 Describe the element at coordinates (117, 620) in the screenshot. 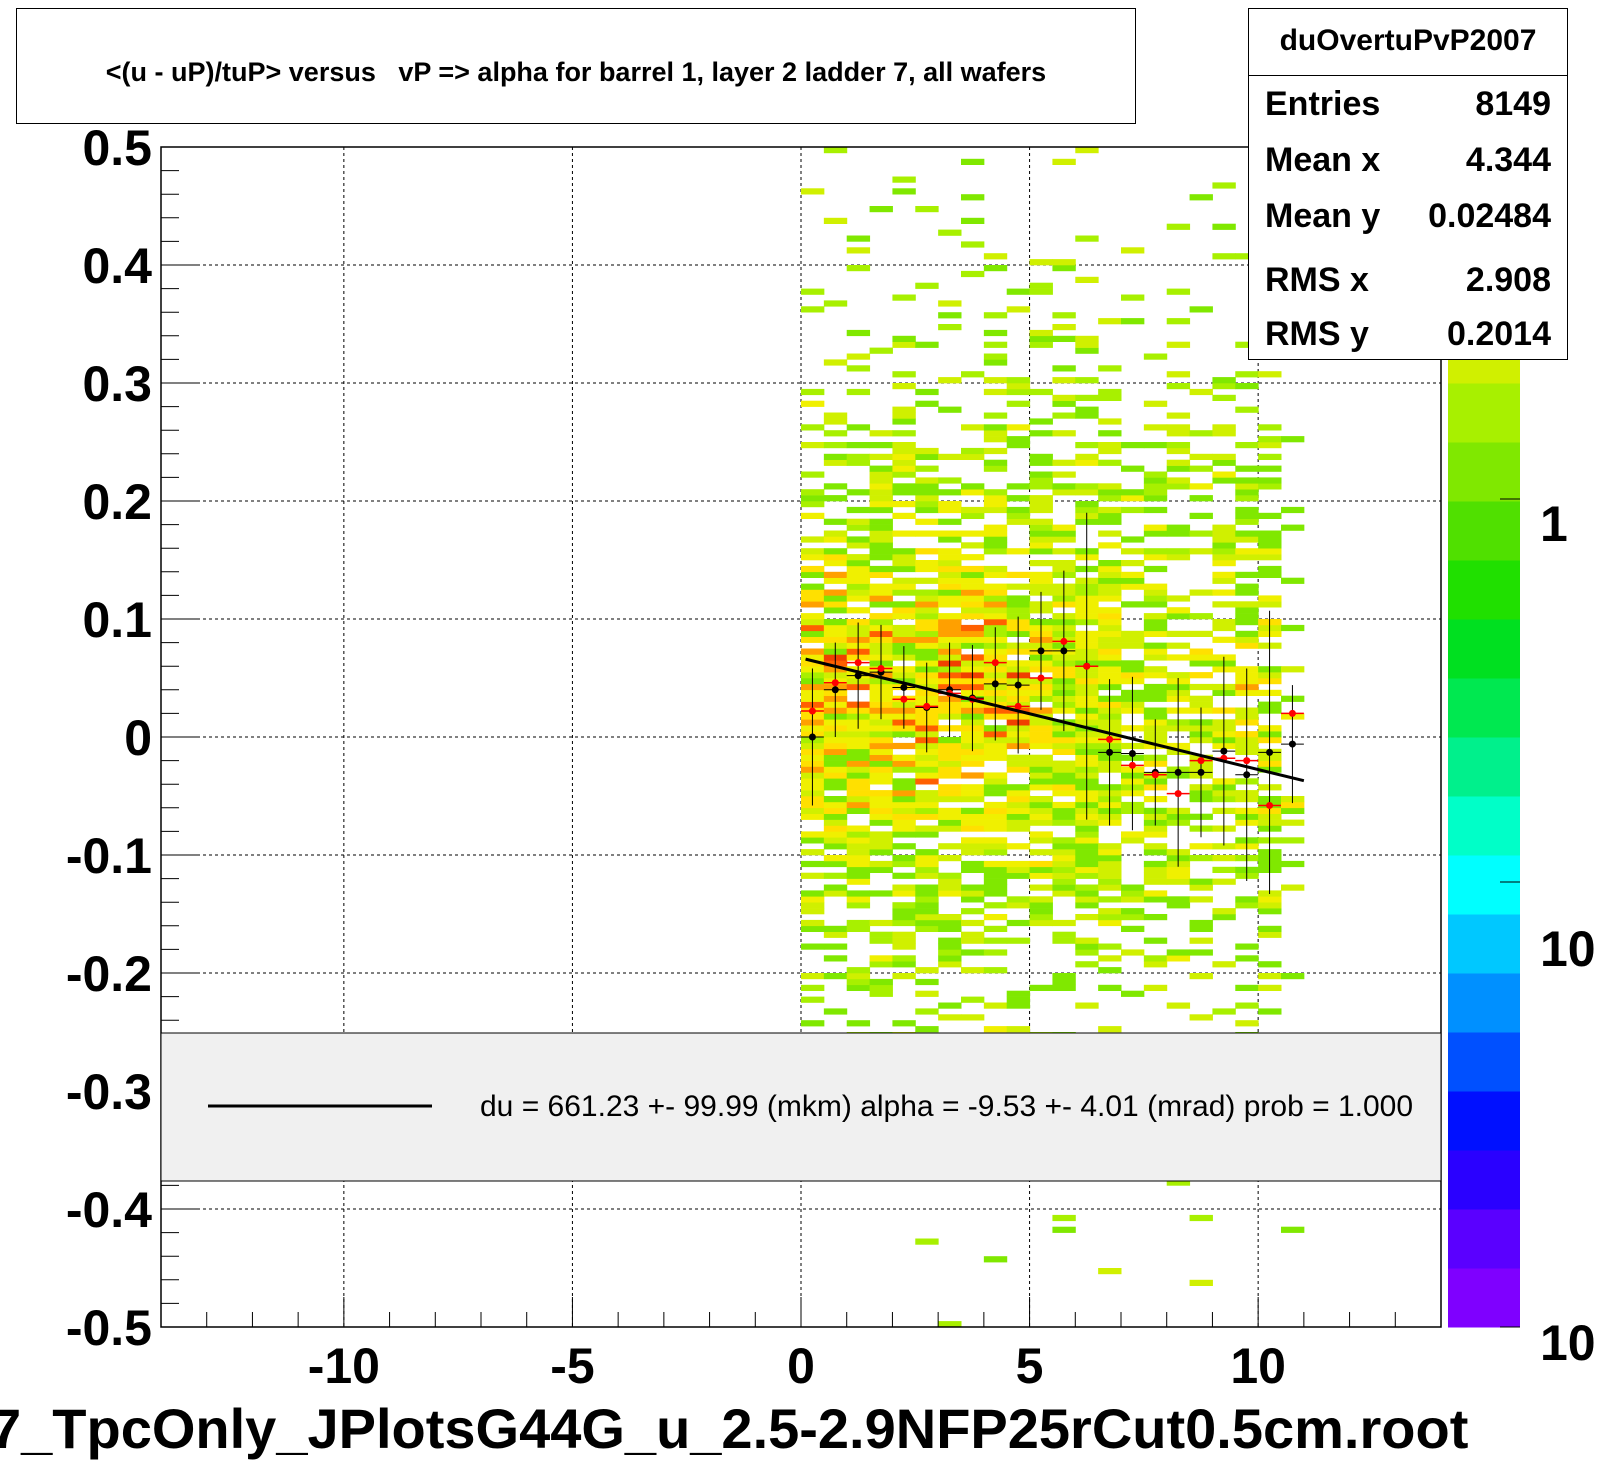

I see `y-tick-label: 0.1` at that location.